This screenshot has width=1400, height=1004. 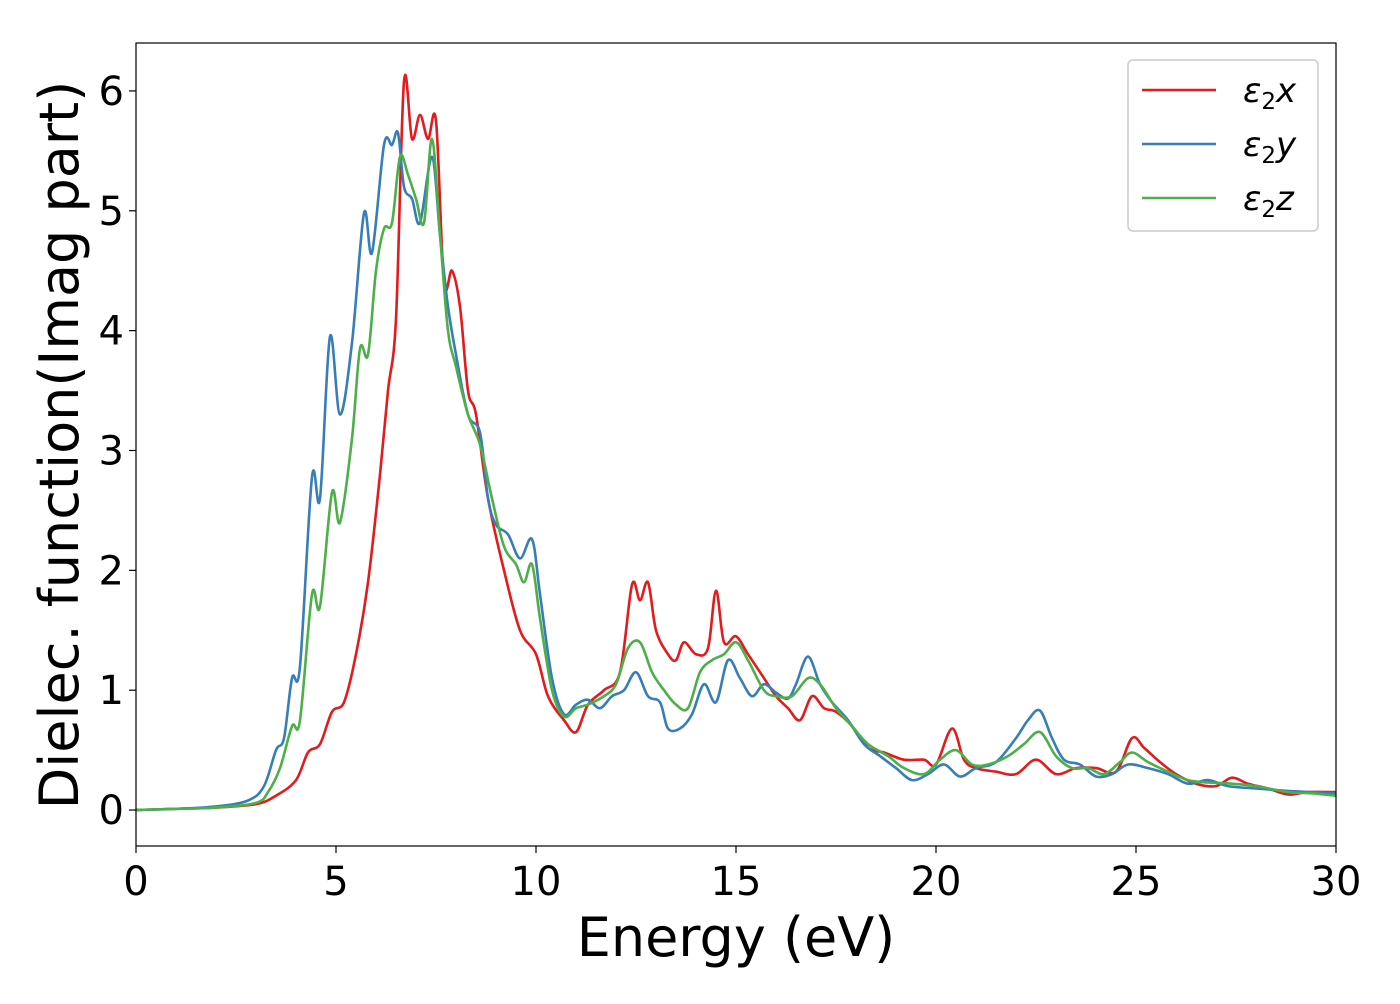 I want to click on x-tick-label: 5, so click(x=335, y=882).